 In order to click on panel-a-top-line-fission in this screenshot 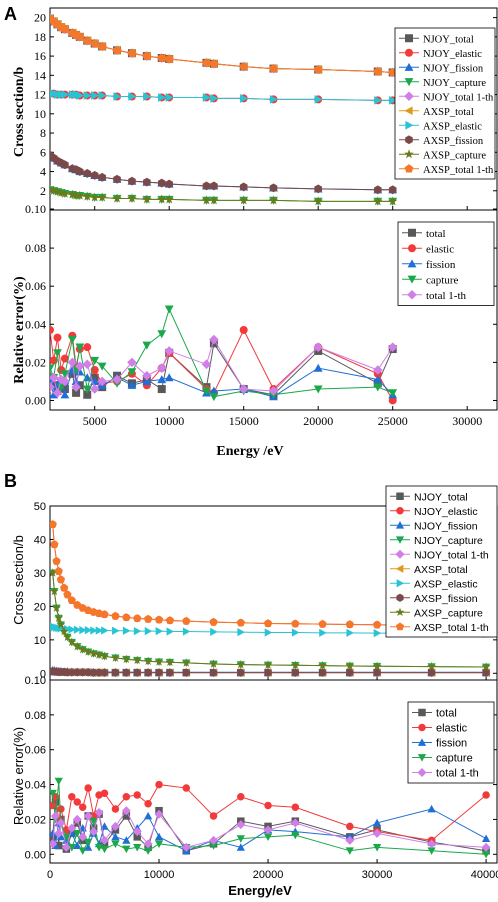, I will do `click(221, 172)`.